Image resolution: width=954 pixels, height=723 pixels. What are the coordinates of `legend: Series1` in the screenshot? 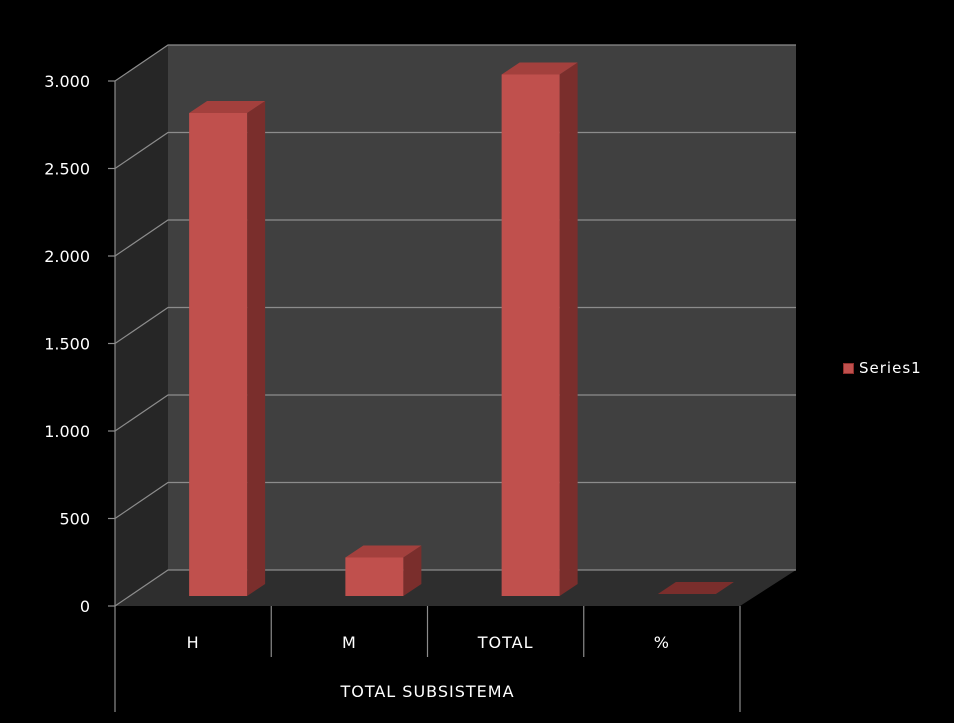 It's located at (882, 368).